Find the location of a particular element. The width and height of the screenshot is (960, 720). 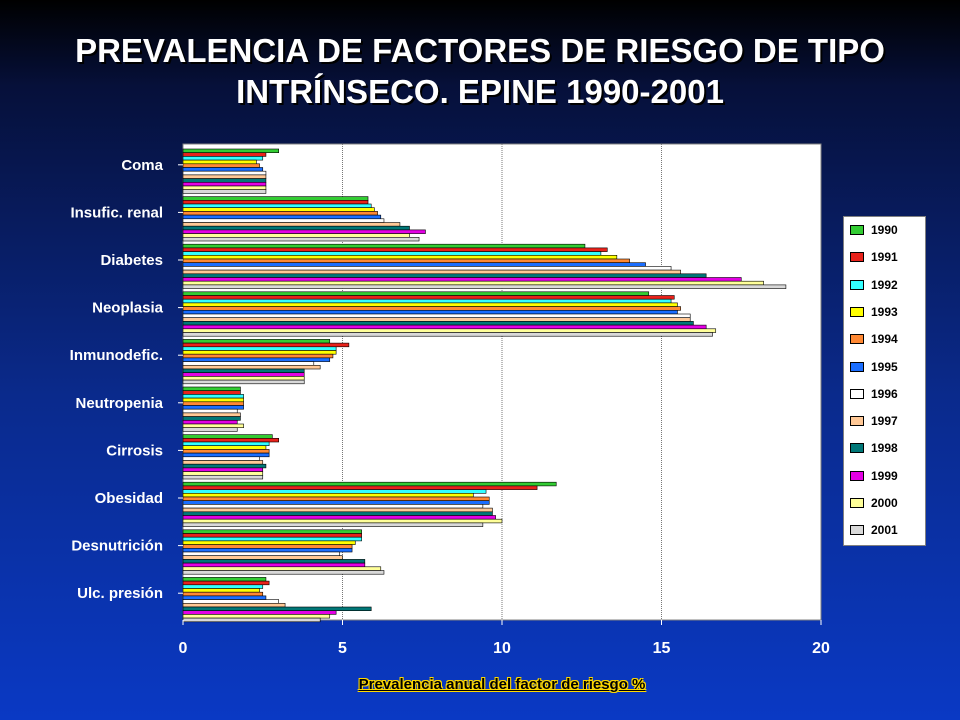

legend-item: 1997 is located at coordinates (874, 421).